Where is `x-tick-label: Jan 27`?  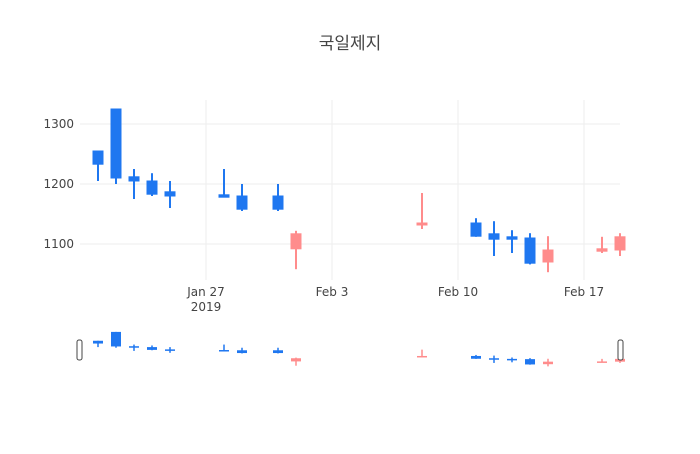 x-tick-label: Jan 27 is located at coordinates (205, 292).